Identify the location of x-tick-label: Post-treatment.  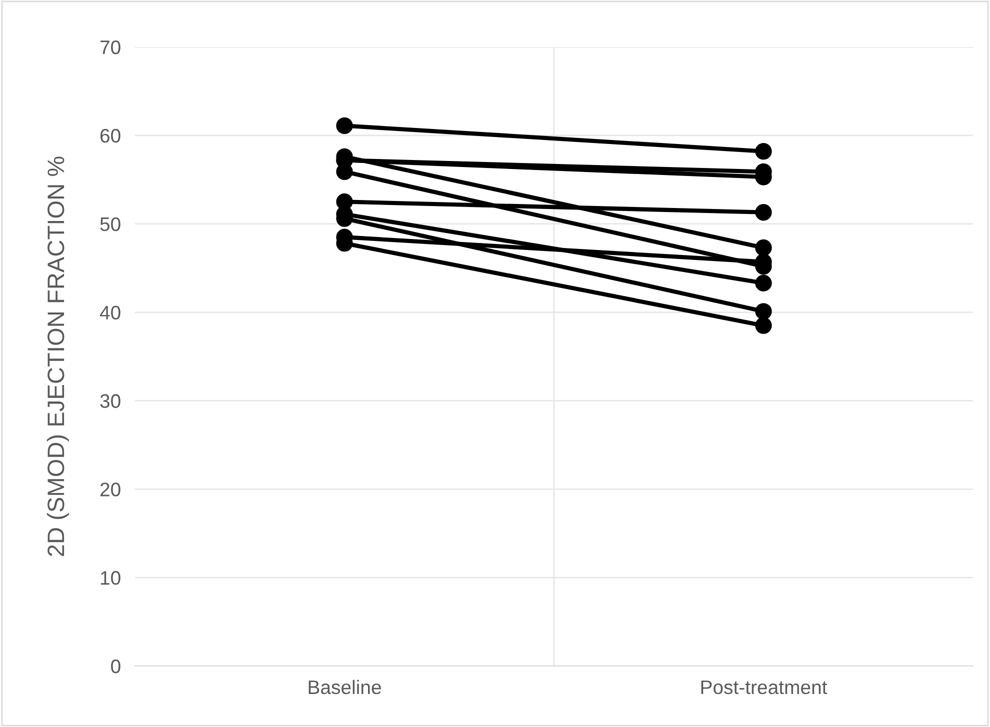
(764, 687).